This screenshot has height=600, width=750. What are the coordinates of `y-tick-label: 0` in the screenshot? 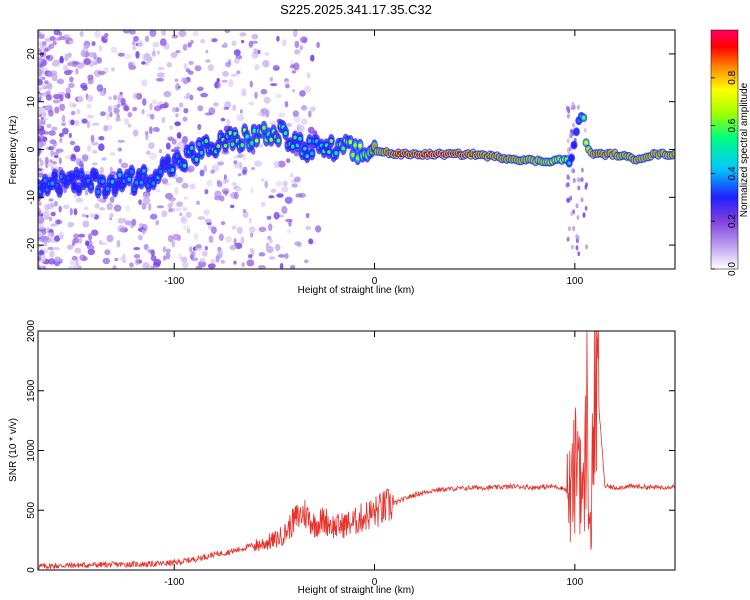 It's located at (31, 570).